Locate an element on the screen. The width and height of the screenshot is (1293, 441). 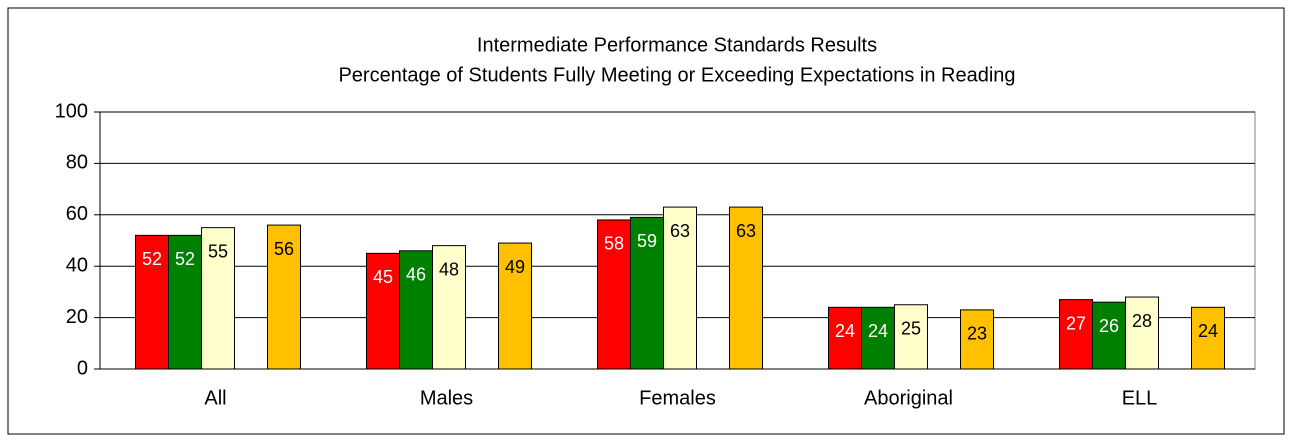
y-tick-label: 40 is located at coordinates (77, 265).